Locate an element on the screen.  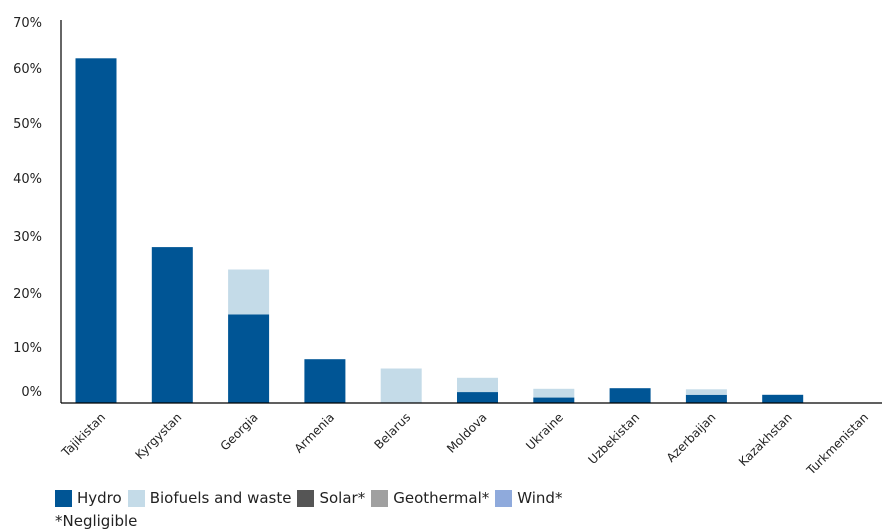
bar-kyrgystan-hydro is located at coordinates (172, 325).